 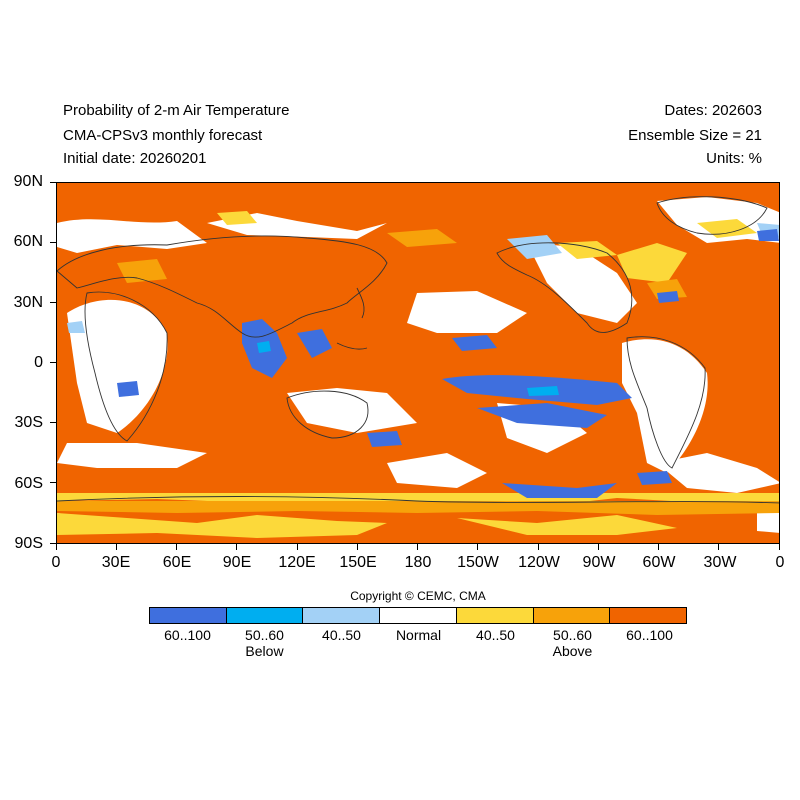 What do you see at coordinates (695, 135) in the screenshot?
I see `ensemble-size-label: Ensemble Size = 21` at bounding box center [695, 135].